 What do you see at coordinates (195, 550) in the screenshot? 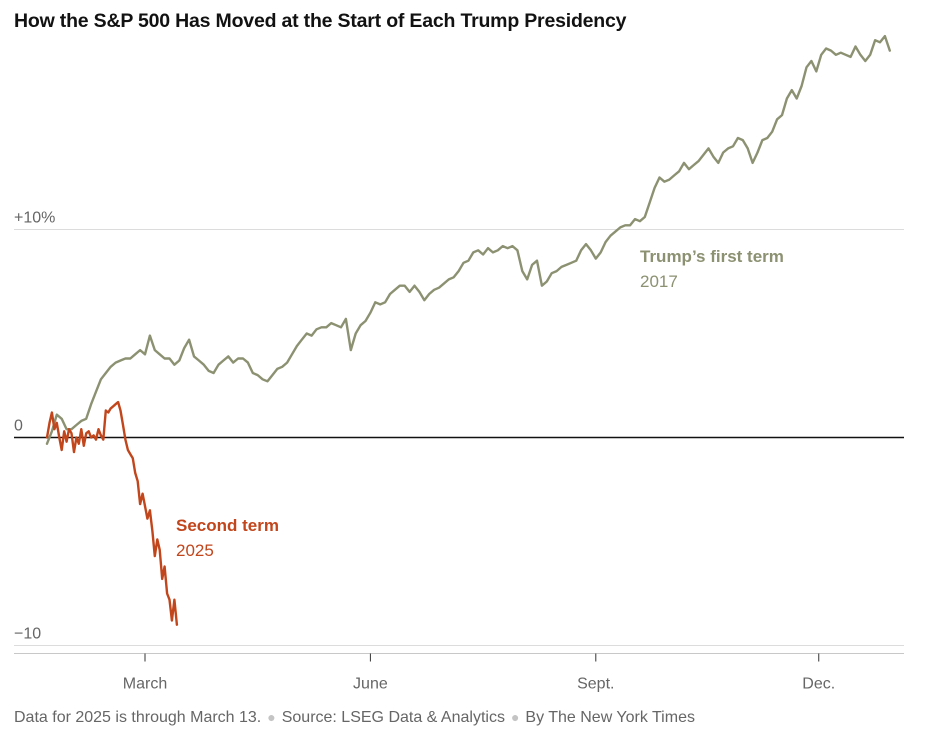
I see `series-year-second-term: 2025` at bounding box center [195, 550].